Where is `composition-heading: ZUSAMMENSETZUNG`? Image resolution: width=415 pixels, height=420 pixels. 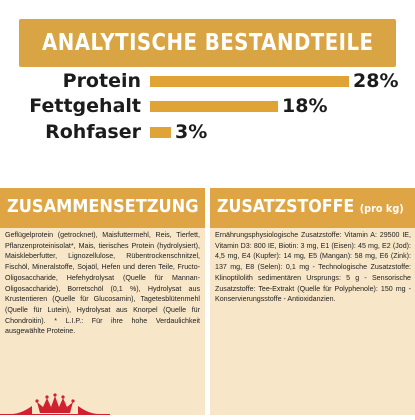
composition-heading: ZUSAMMENSETZUNG is located at coordinates (103, 206).